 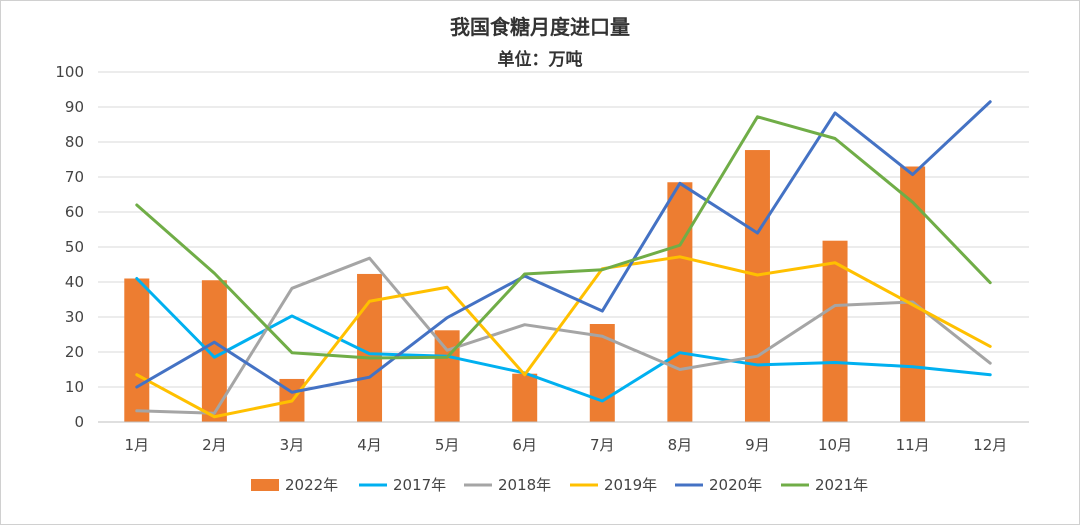 I want to click on legend-label: 2020年, so click(x=735, y=485).